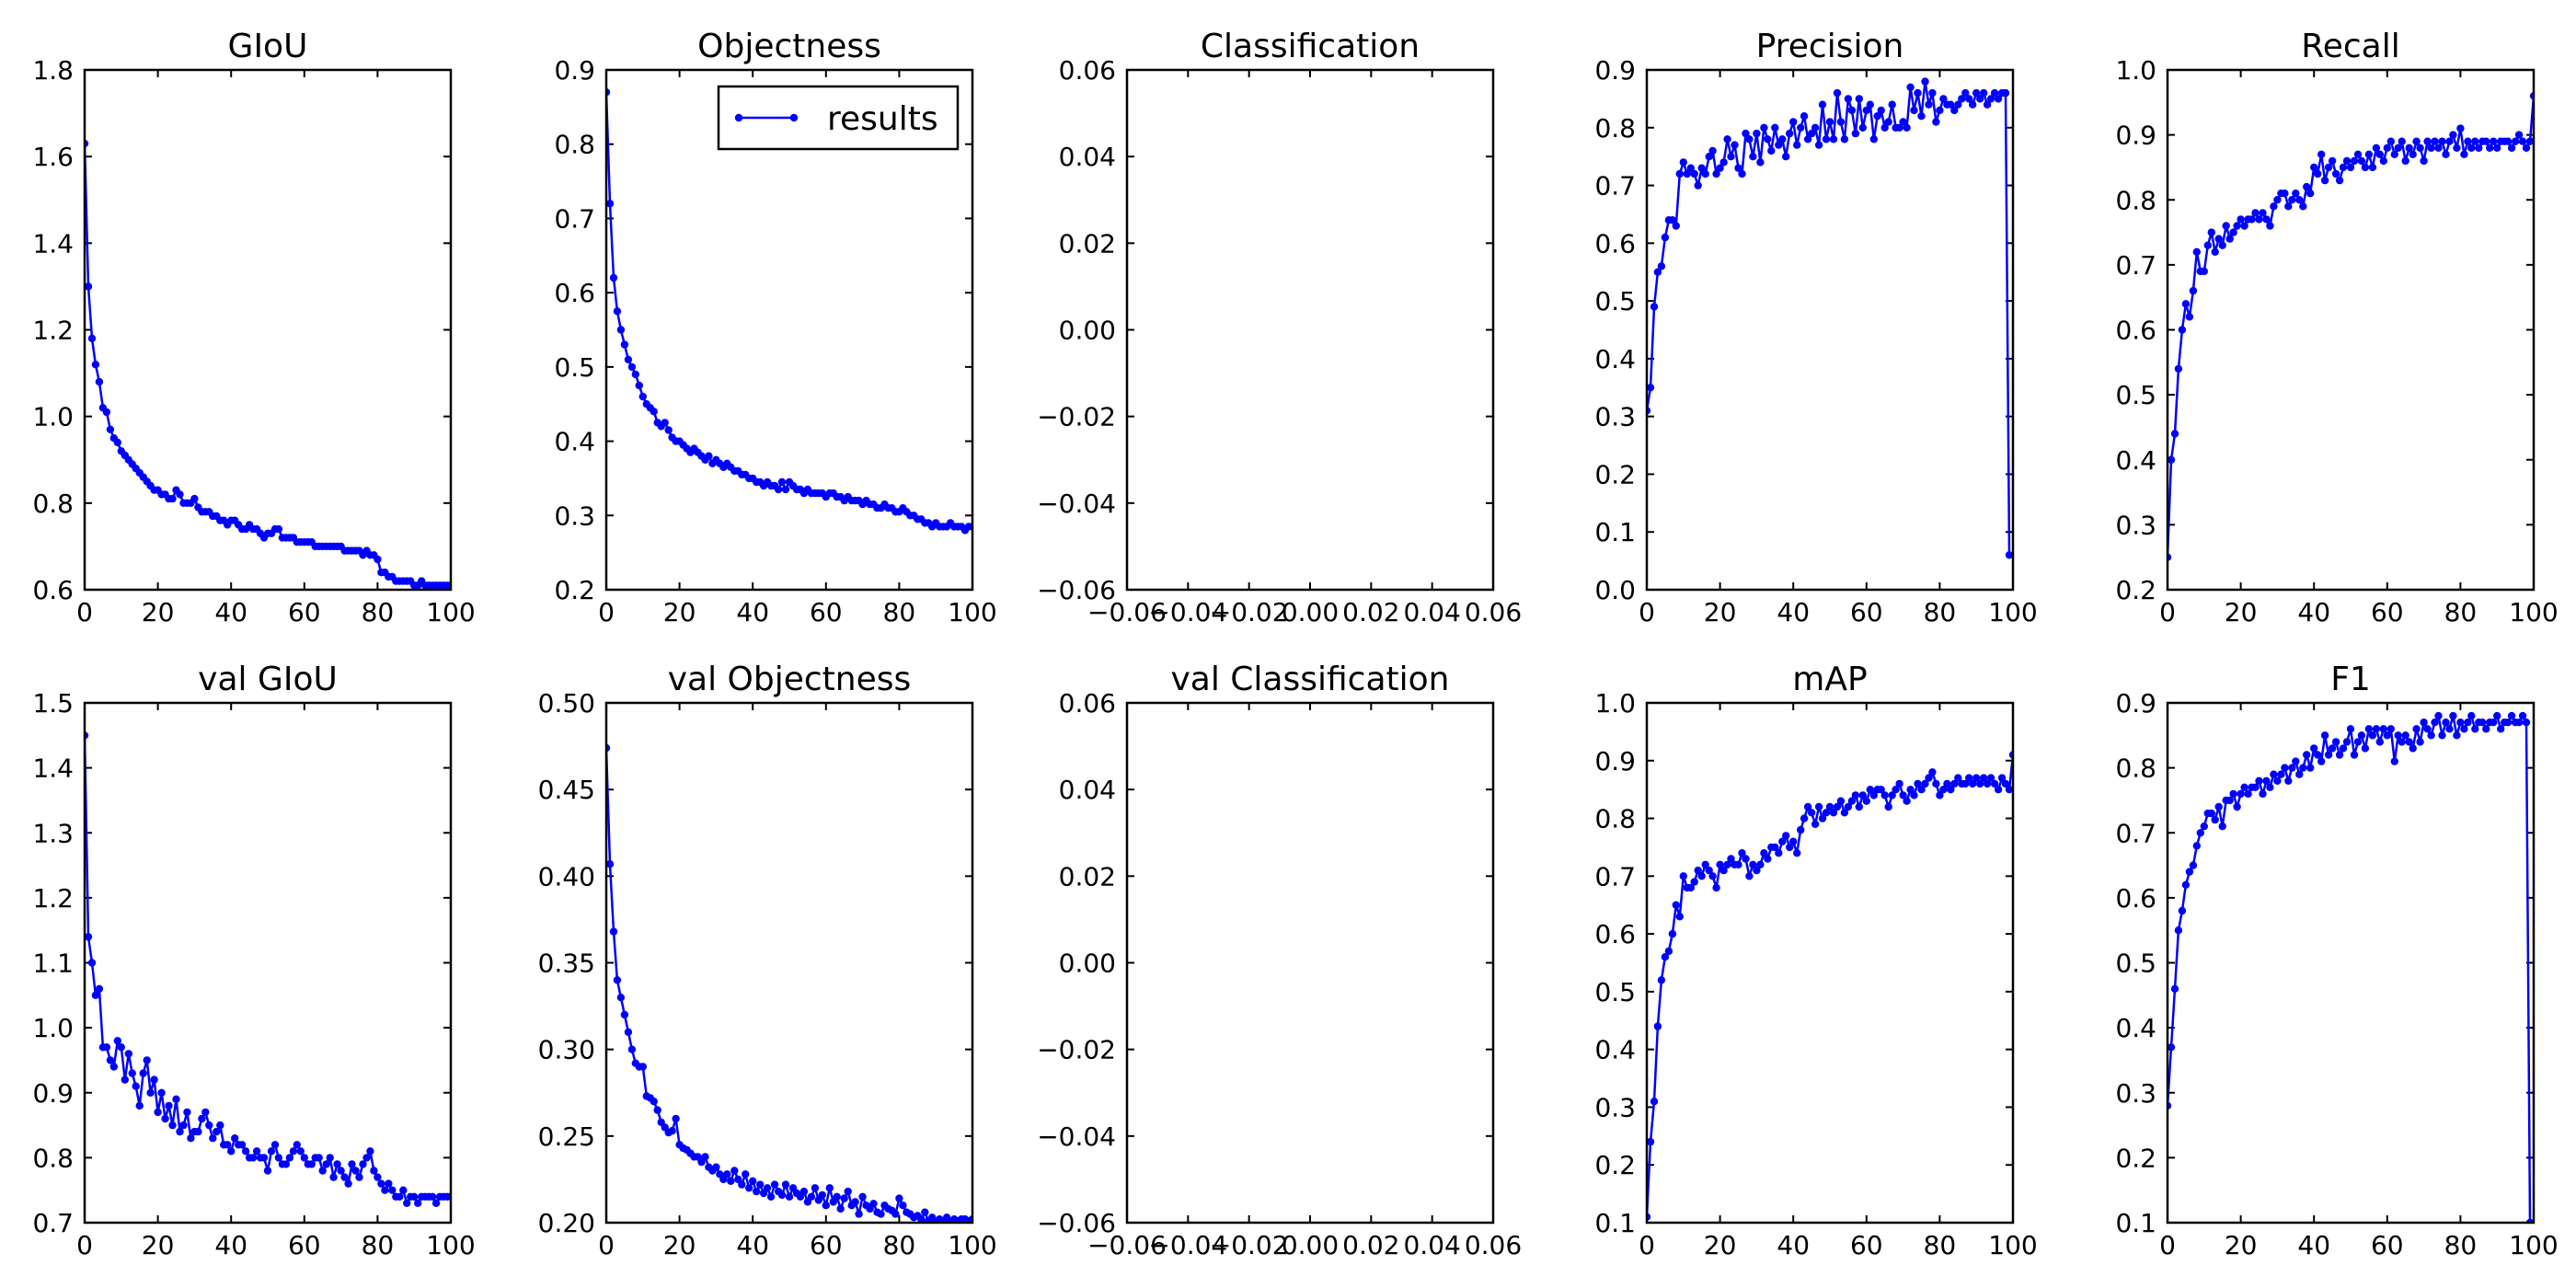 Image resolution: width=2576 pixels, height=1288 pixels. Describe the element at coordinates (2135, 136) in the screenshot. I see `y-tick-label: 0.9` at that location.